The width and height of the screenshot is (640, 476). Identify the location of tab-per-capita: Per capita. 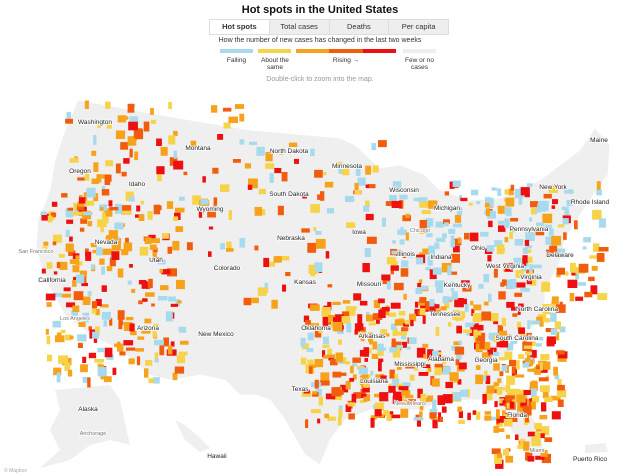
(418, 26).